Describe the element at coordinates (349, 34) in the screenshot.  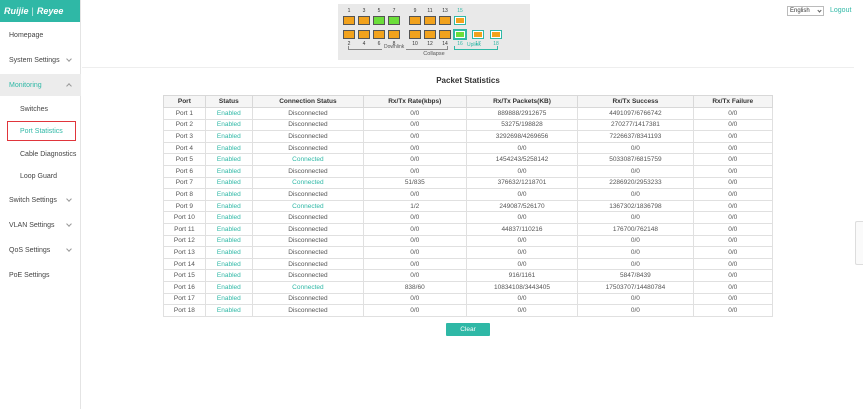
I see `port-2-icon` at that location.